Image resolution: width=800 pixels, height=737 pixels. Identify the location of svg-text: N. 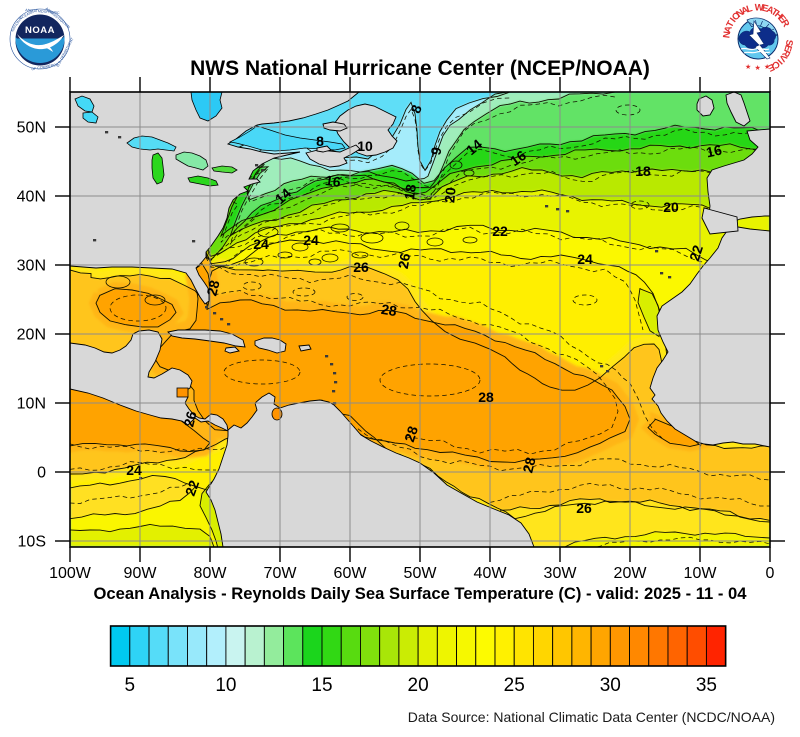
(727, 34).